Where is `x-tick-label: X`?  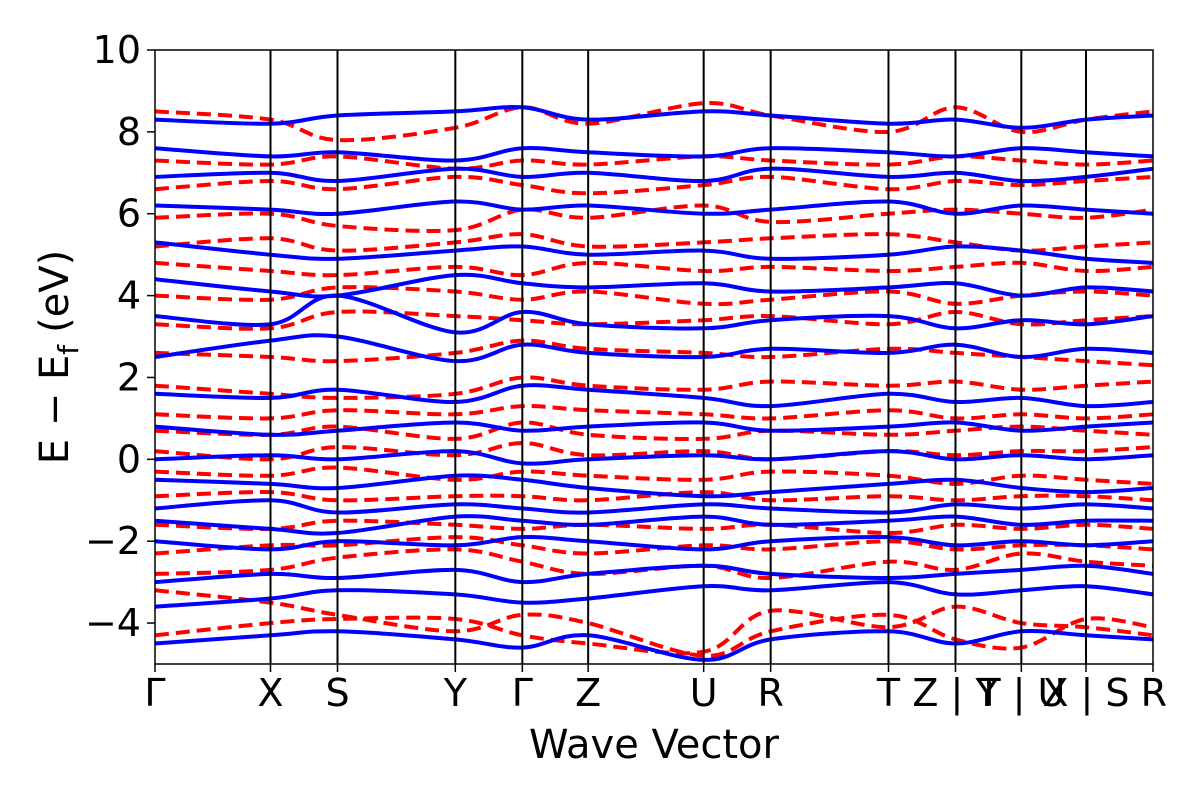
x-tick-label: X is located at coordinates (270, 693).